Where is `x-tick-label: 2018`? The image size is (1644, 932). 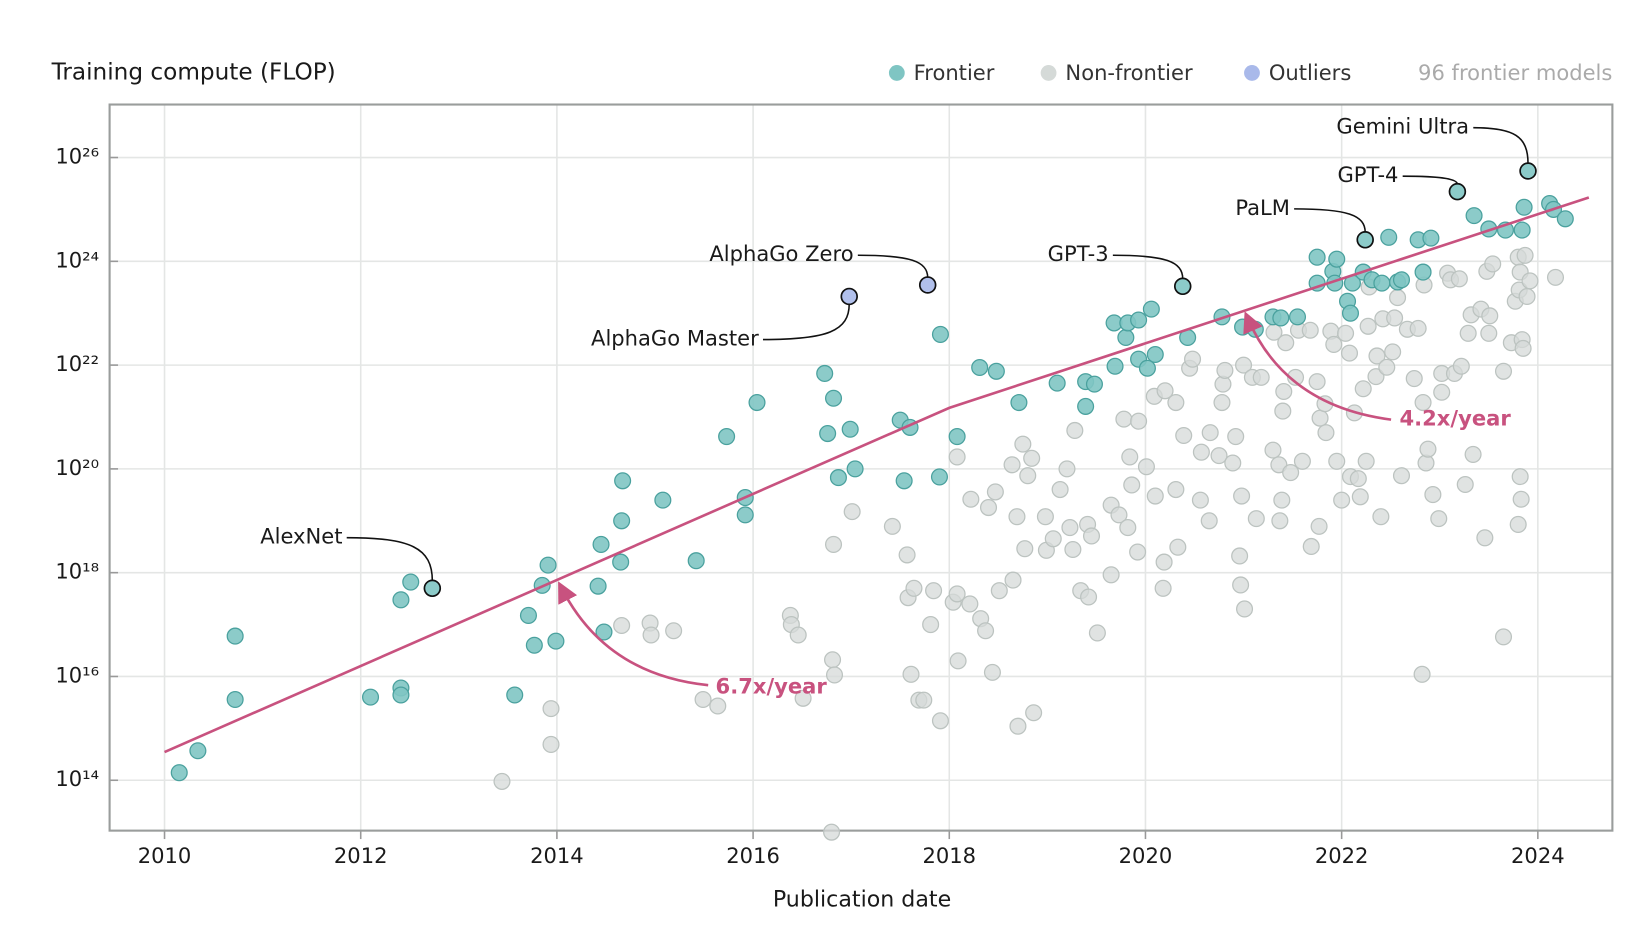
x-tick-label: 2018 is located at coordinates (949, 855).